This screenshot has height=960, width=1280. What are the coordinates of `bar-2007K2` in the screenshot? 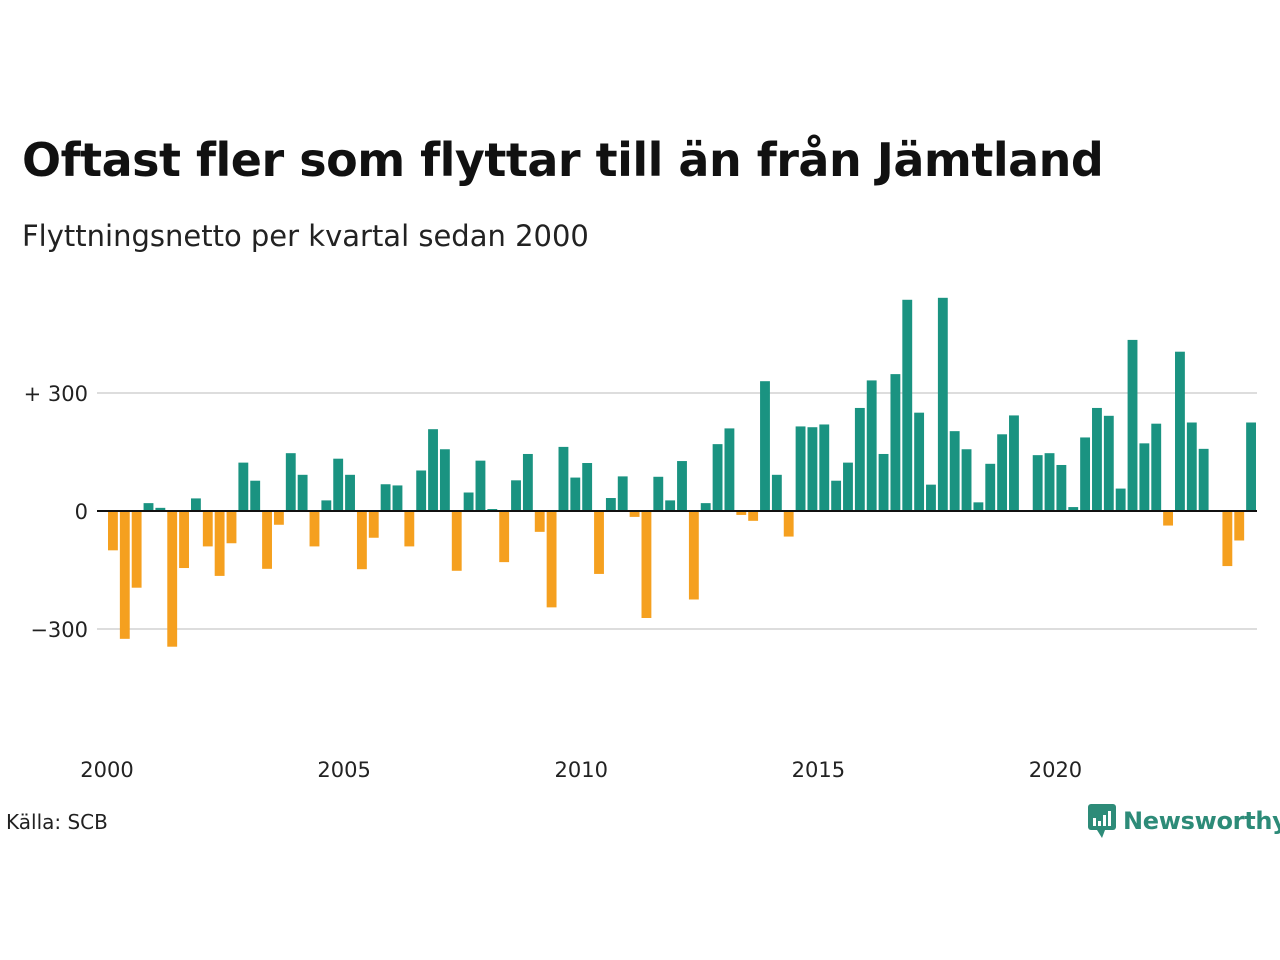 It's located at (456, 541).